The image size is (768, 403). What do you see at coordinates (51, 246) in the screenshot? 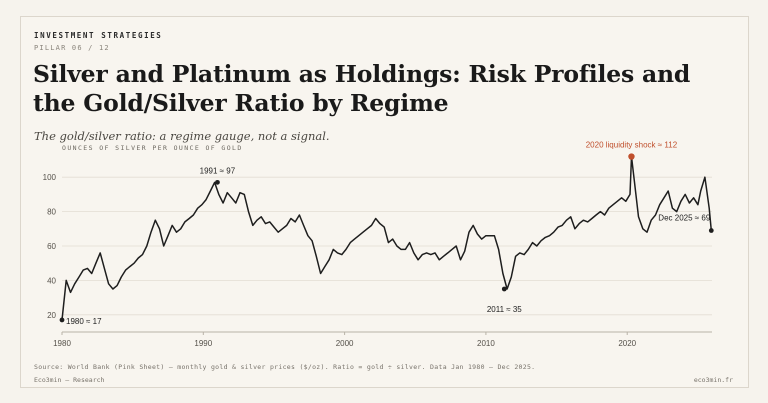
I see `y-tick-label: 60` at bounding box center [51, 246].